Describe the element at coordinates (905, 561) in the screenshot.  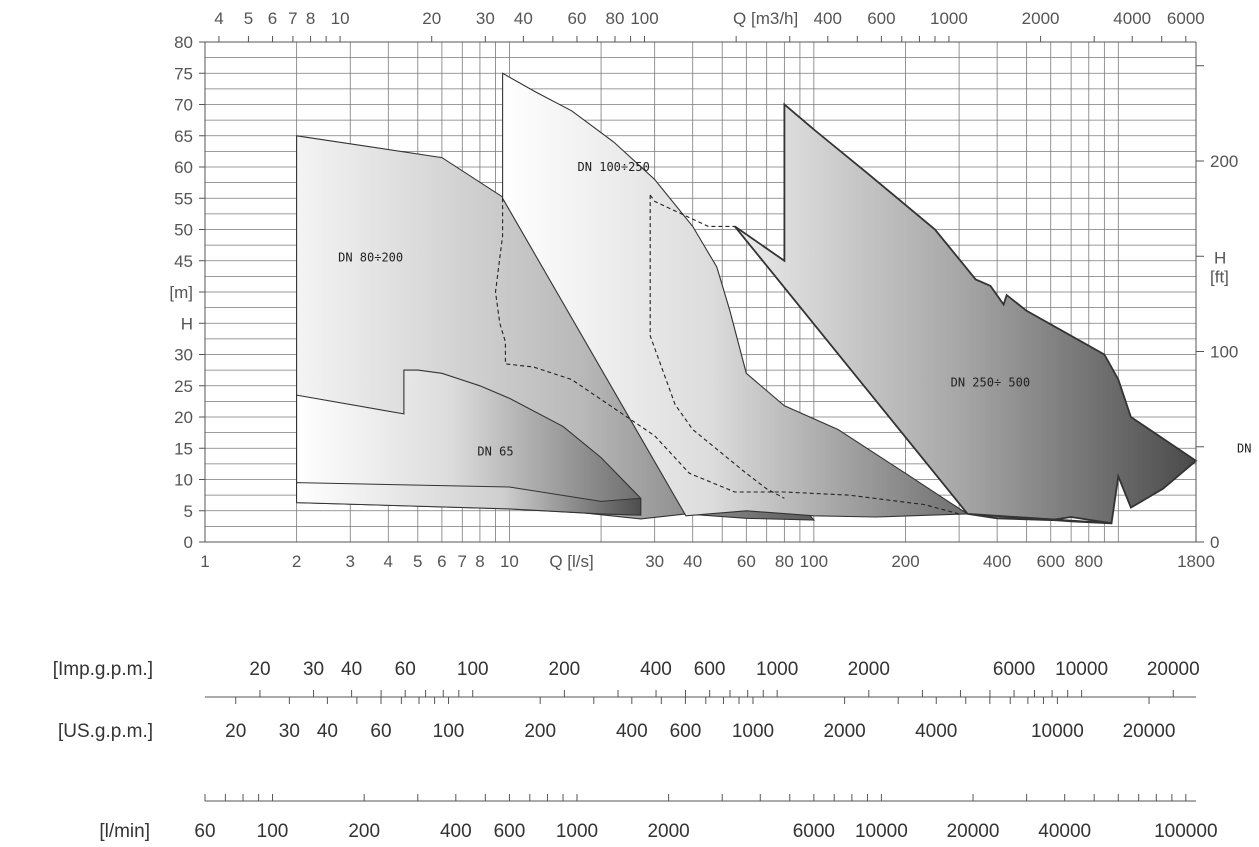
I see `x-tick-label: 200` at that location.